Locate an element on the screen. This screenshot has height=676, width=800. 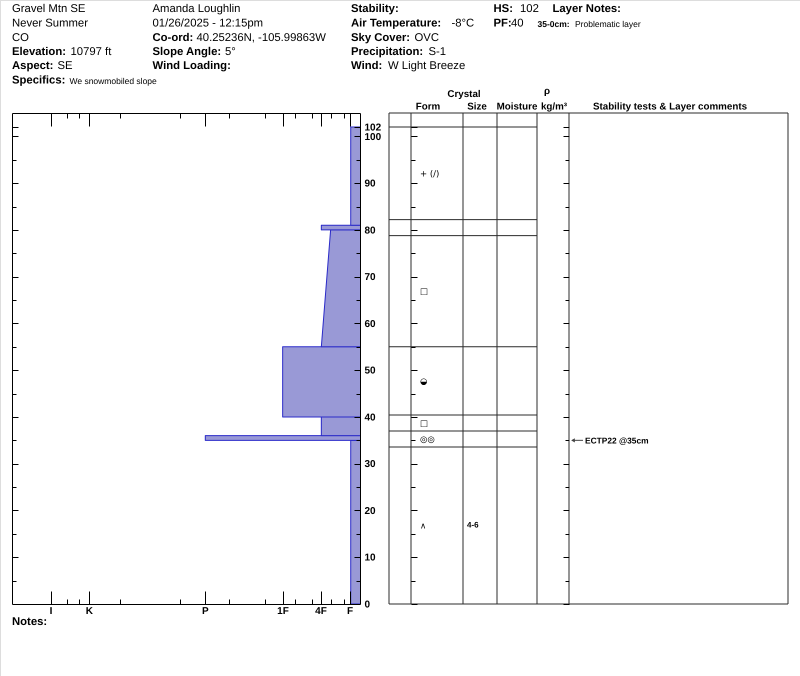
text: 40 is located at coordinates (517, 24).